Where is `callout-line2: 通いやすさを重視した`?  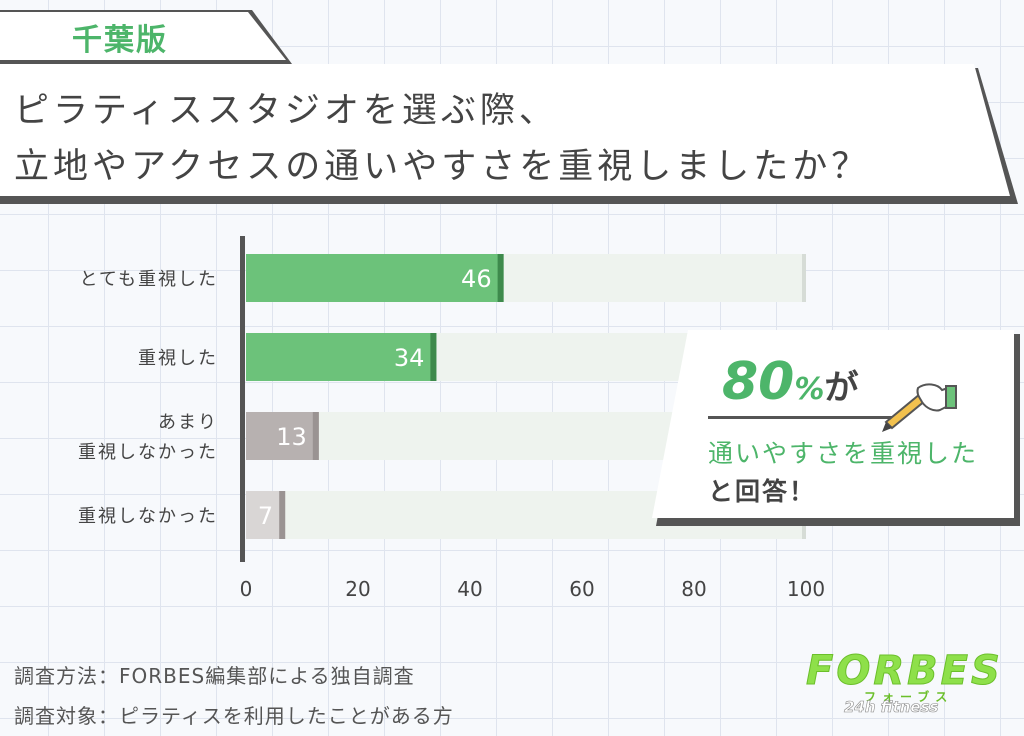 callout-line2: 通いやすさを重視した is located at coordinates (843, 453).